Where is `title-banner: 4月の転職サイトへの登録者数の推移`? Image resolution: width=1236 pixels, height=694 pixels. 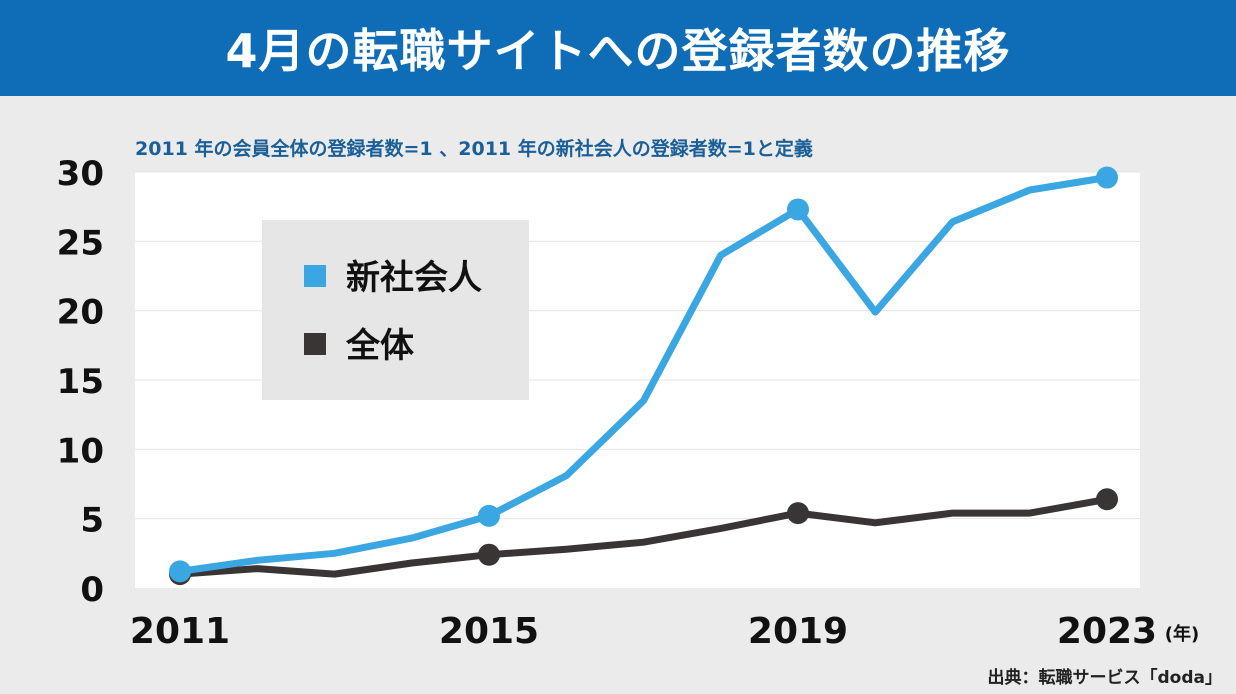
title-banner: 4月の転職サイトへの登録者数の推移 is located at coordinates (618, 48).